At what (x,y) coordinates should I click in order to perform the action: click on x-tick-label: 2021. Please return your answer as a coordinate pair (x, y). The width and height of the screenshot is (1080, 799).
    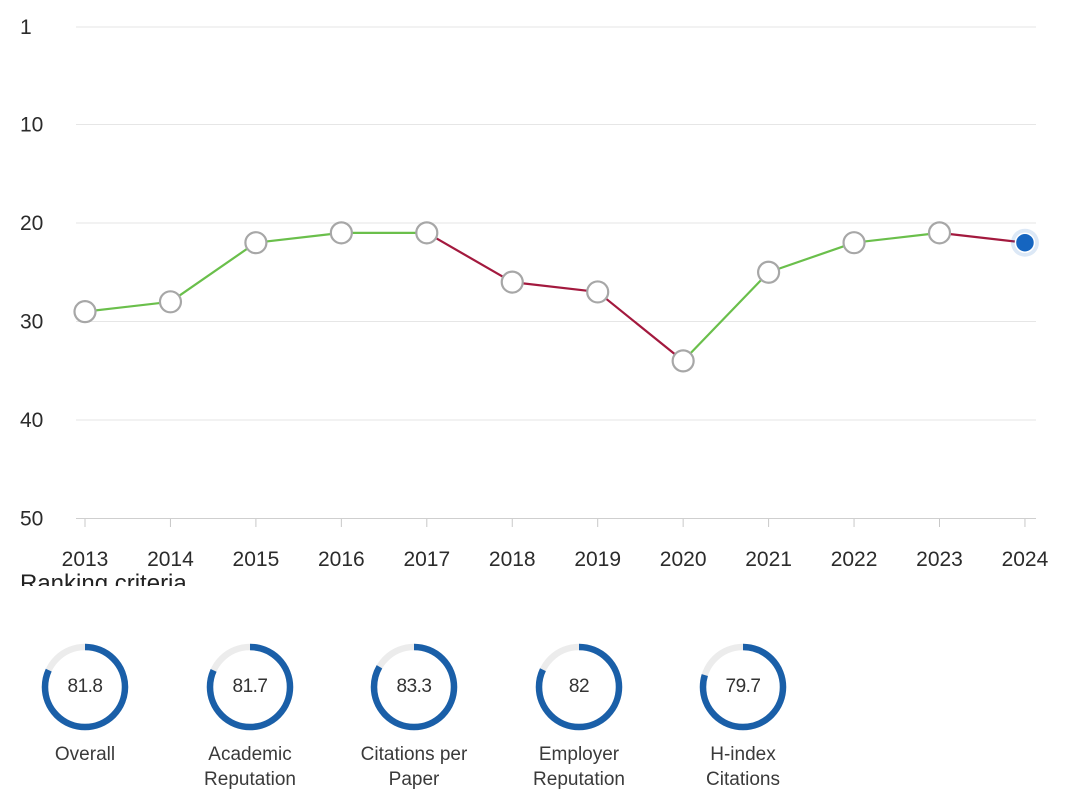
    Looking at the image, I should click on (768, 559).